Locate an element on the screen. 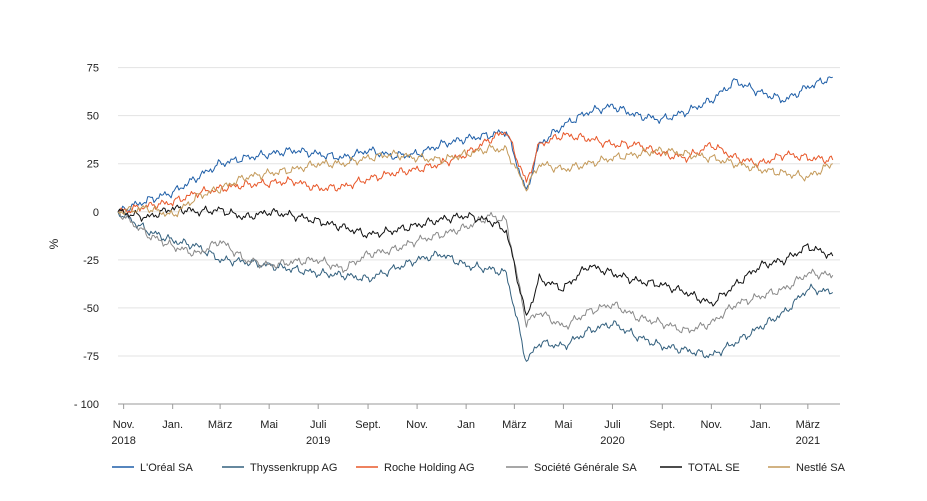 Image resolution: width=927 pixels, height=501 pixels. y-tick-label: 25 is located at coordinates (93, 165).